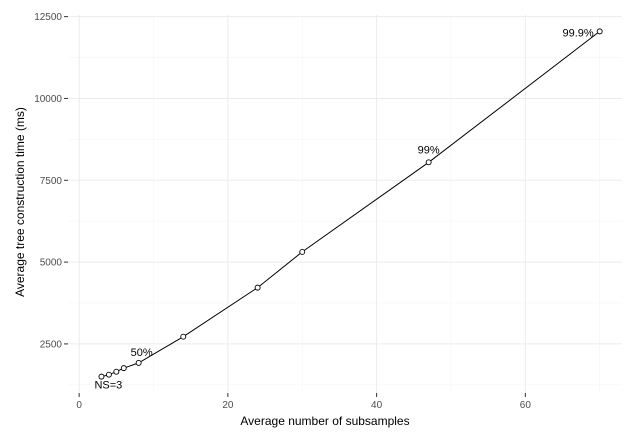  Describe the element at coordinates (51, 344) in the screenshot. I see `y-tick-label: 2500` at that location.